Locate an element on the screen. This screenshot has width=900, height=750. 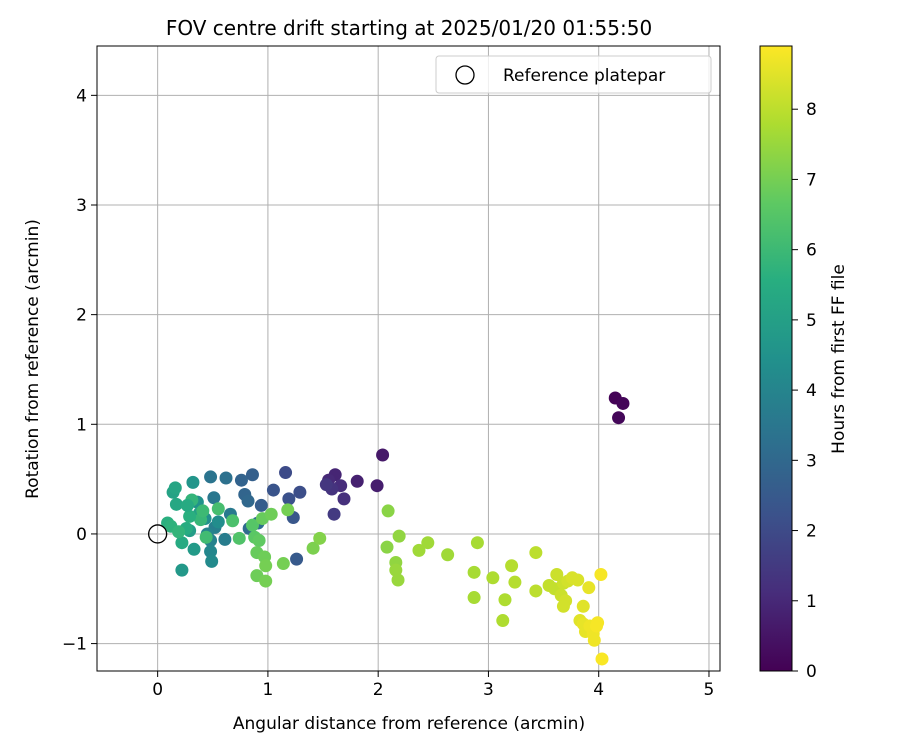
colorbar-gradient is located at coordinates (776, 358).